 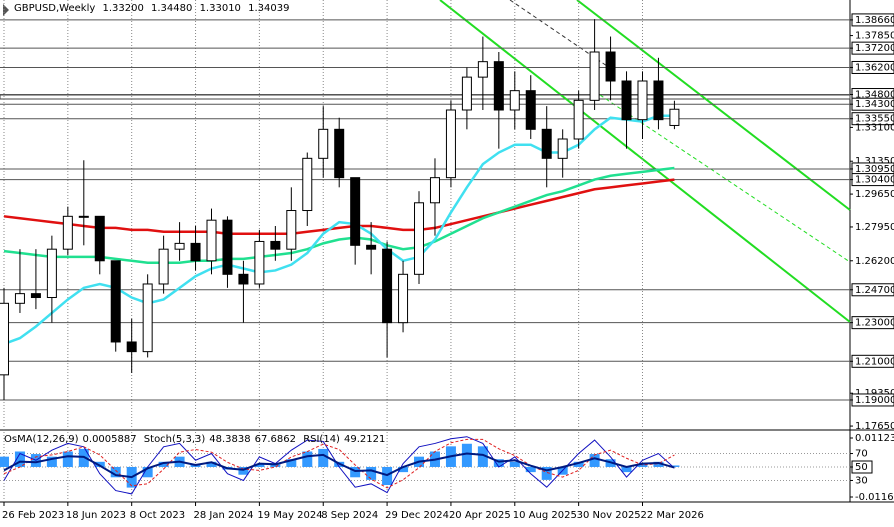 What do you see at coordinates (480, 515) in the screenshot?
I see `x-tick-label: 20 Apr 2025` at bounding box center [480, 515].